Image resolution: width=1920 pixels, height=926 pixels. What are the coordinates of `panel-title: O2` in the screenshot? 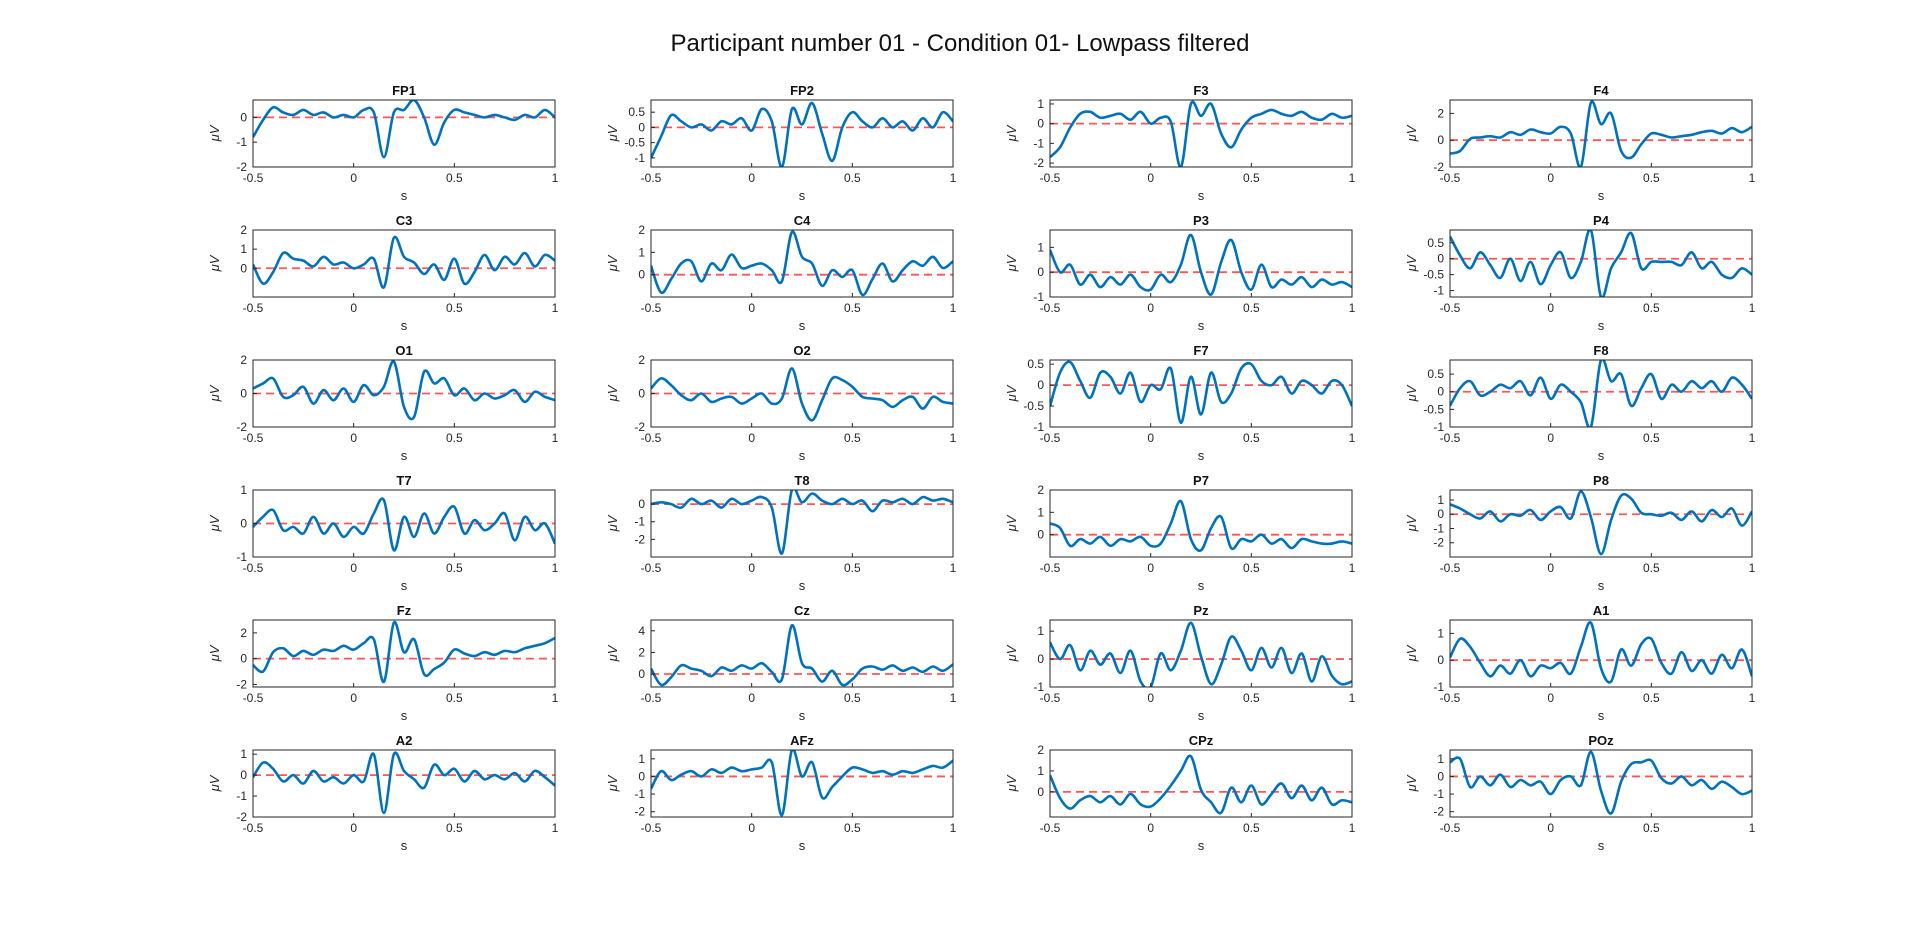 It's located at (801, 350).